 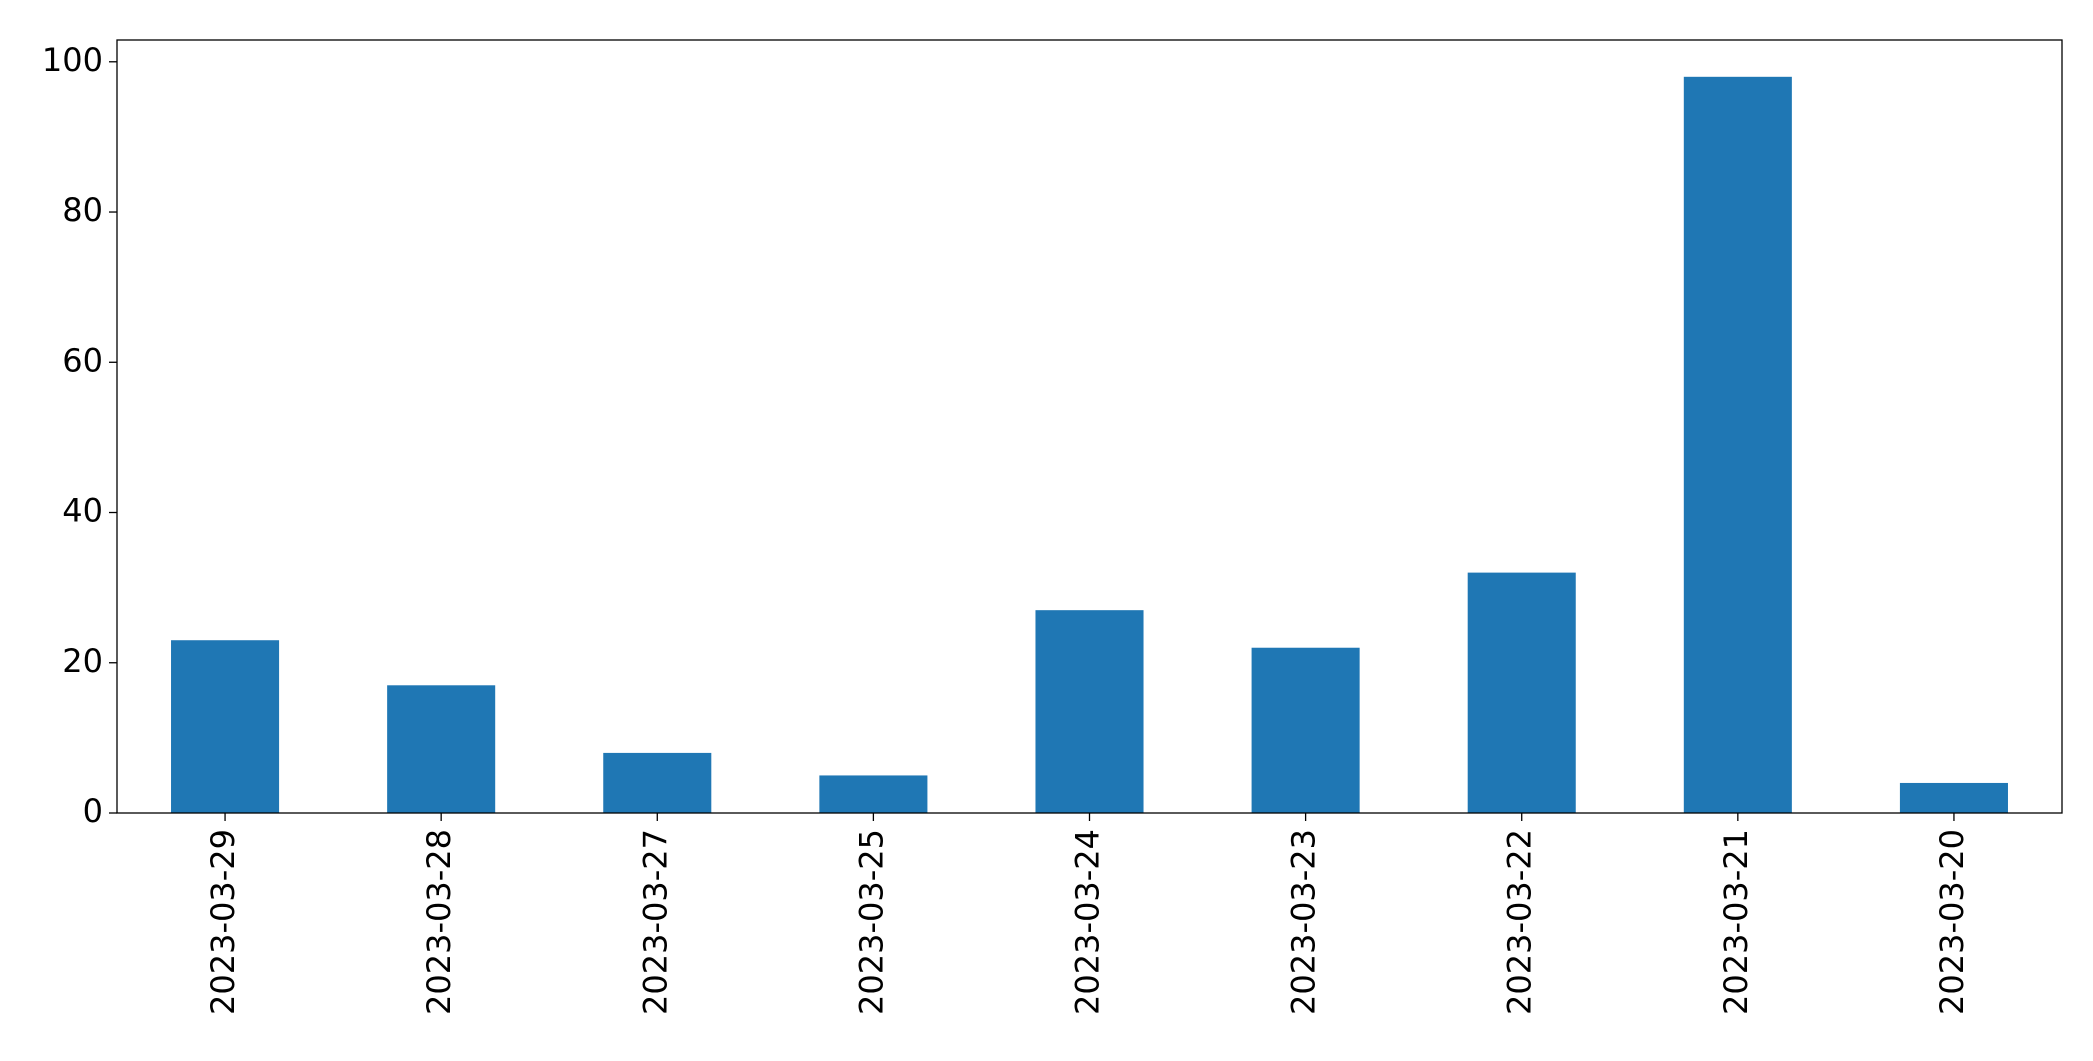 I want to click on y-tick-label: 20, so click(x=82, y=661).